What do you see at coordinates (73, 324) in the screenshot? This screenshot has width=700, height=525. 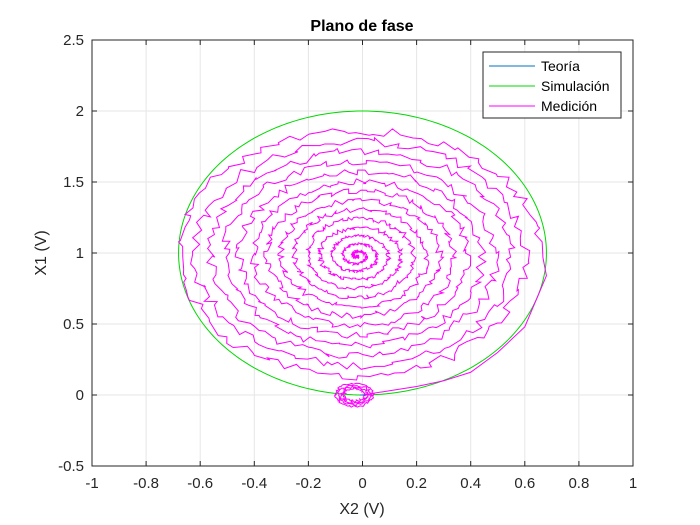 I see `y-tick-label: 0.5` at bounding box center [73, 324].